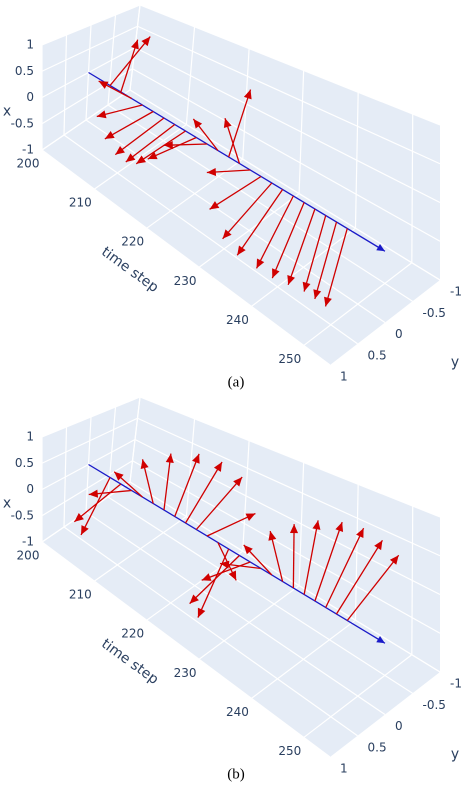 The height and width of the screenshot is (792, 471). What do you see at coordinates (289, 359) in the screenshot?
I see `t-tick-label: 250` at bounding box center [289, 359].